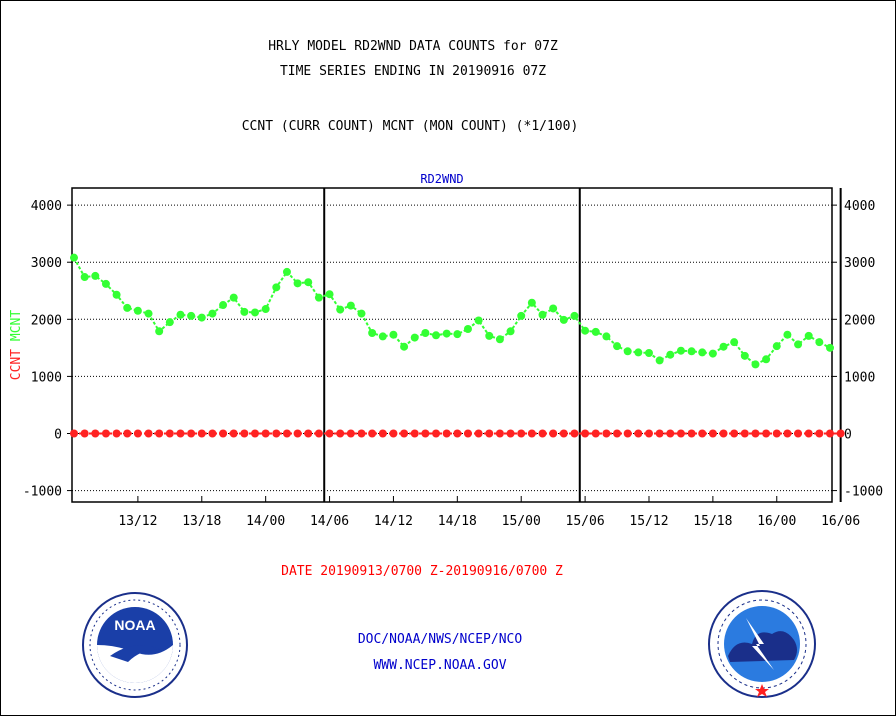 The width and height of the screenshot is (896, 716). I want to click on x-tick-label: 15/06, so click(585, 521).